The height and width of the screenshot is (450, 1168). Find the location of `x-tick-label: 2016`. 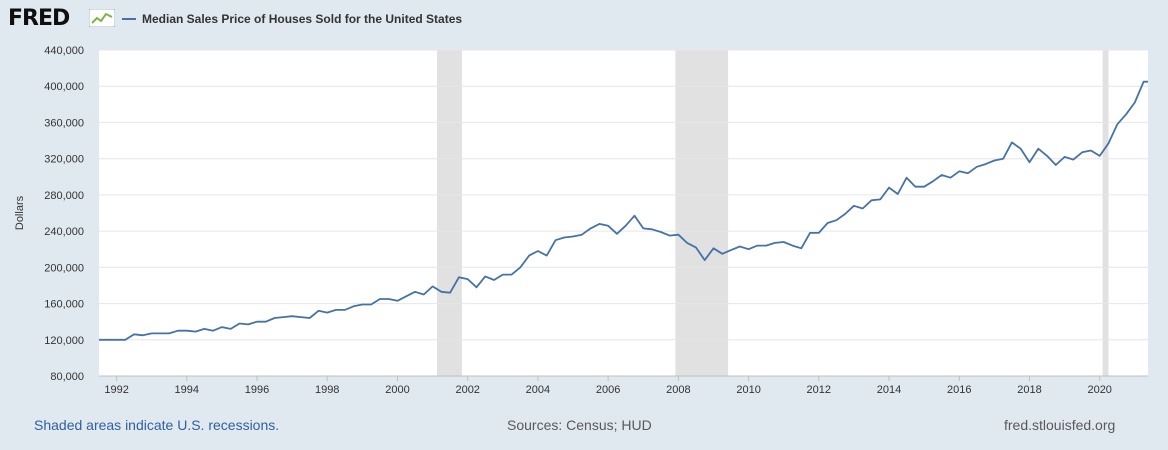

x-tick-label: 2016 is located at coordinates (959, 390).